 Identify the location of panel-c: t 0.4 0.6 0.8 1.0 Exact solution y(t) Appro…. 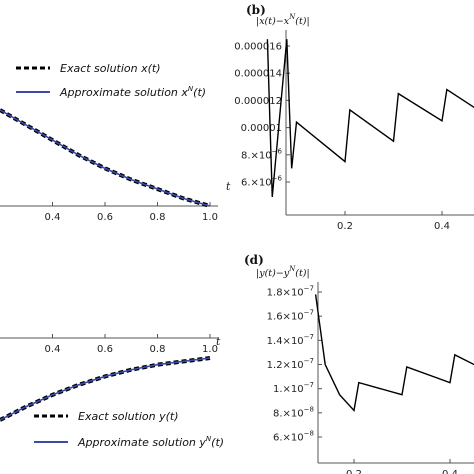
(112, 391).